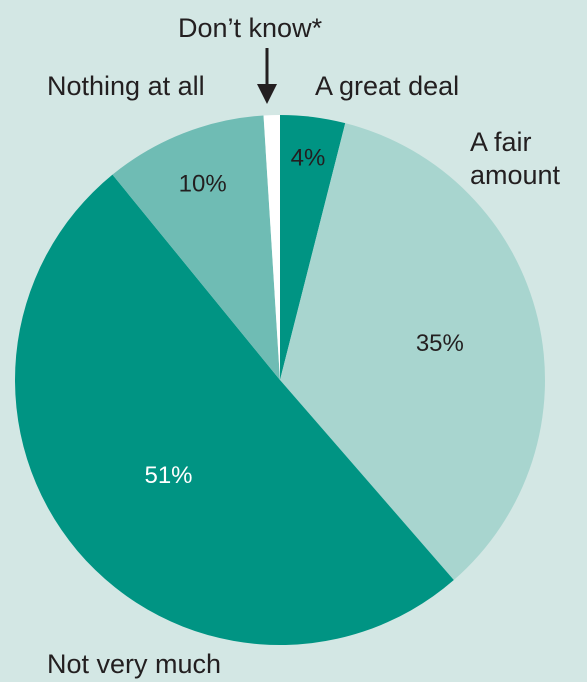 The height and width of the screenshot is (682, 587). I want to click on slice-value-label-not-very-much: 51%, so click(168, 475).